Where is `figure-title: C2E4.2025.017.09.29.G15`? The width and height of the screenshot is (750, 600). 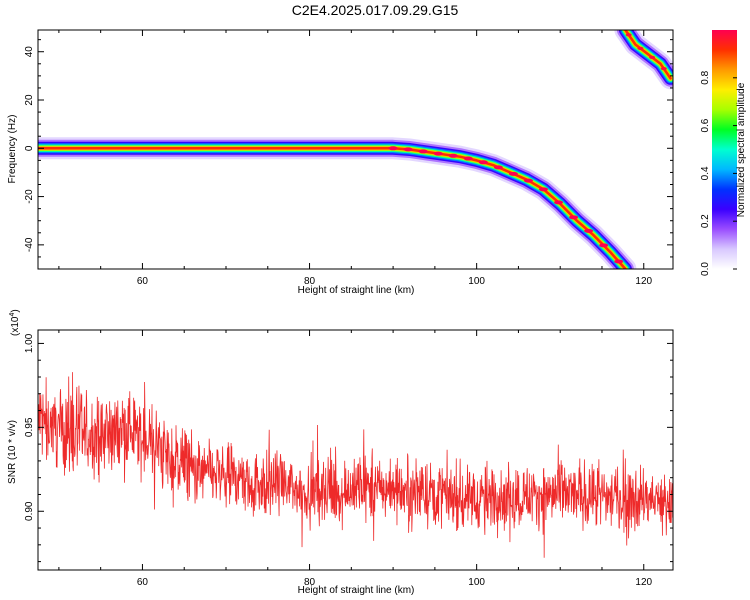 figure-title: C2E4.2025.017.09.29.G15 is located at coordinates (375, 10).